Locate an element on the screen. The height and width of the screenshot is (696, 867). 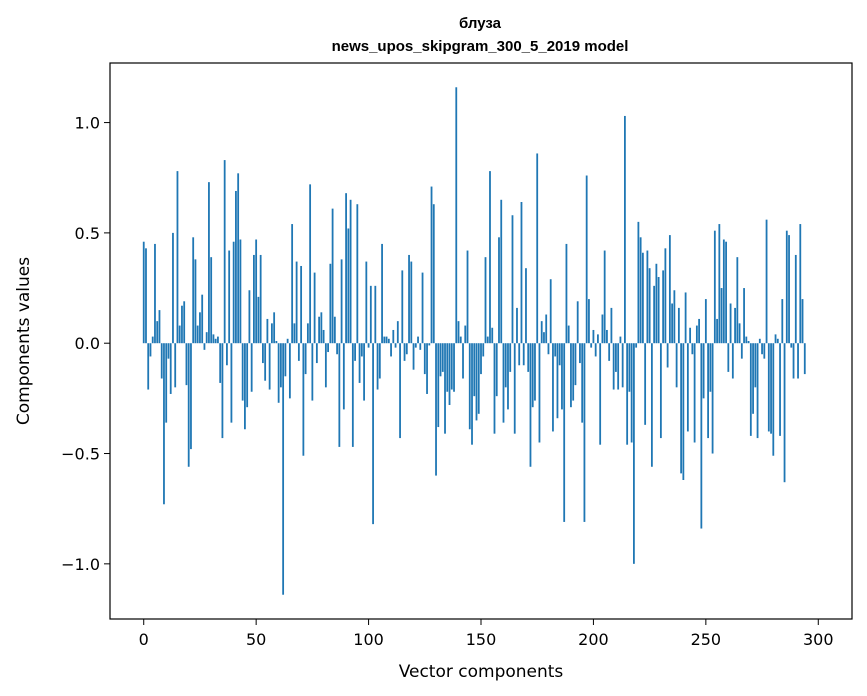
x-axis-ticks: 0 50 100 150 200 250 300 is located at coordinates (486, 634).